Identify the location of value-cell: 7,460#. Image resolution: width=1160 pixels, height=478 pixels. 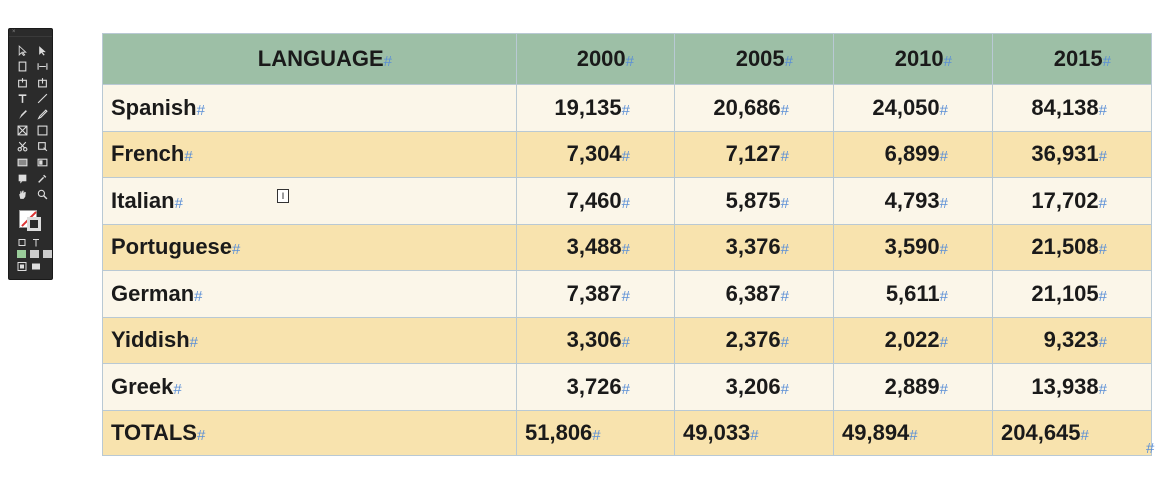
(595, 201).